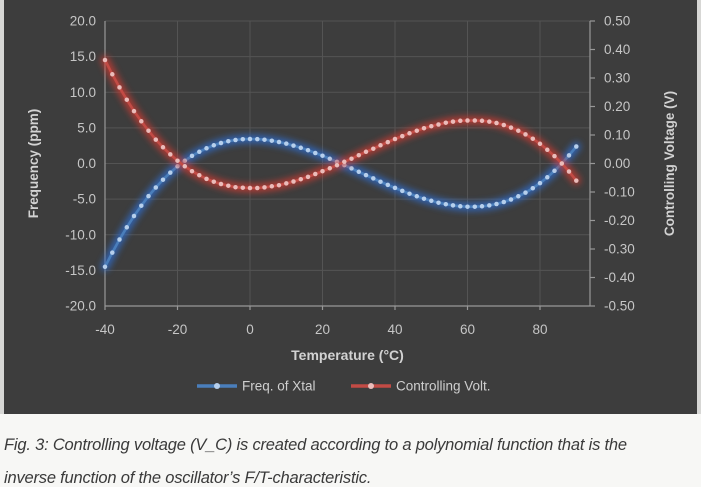 The width and height of the screenshot is (701, 487). I want to click on page-gutter-left, so click(2, 207).